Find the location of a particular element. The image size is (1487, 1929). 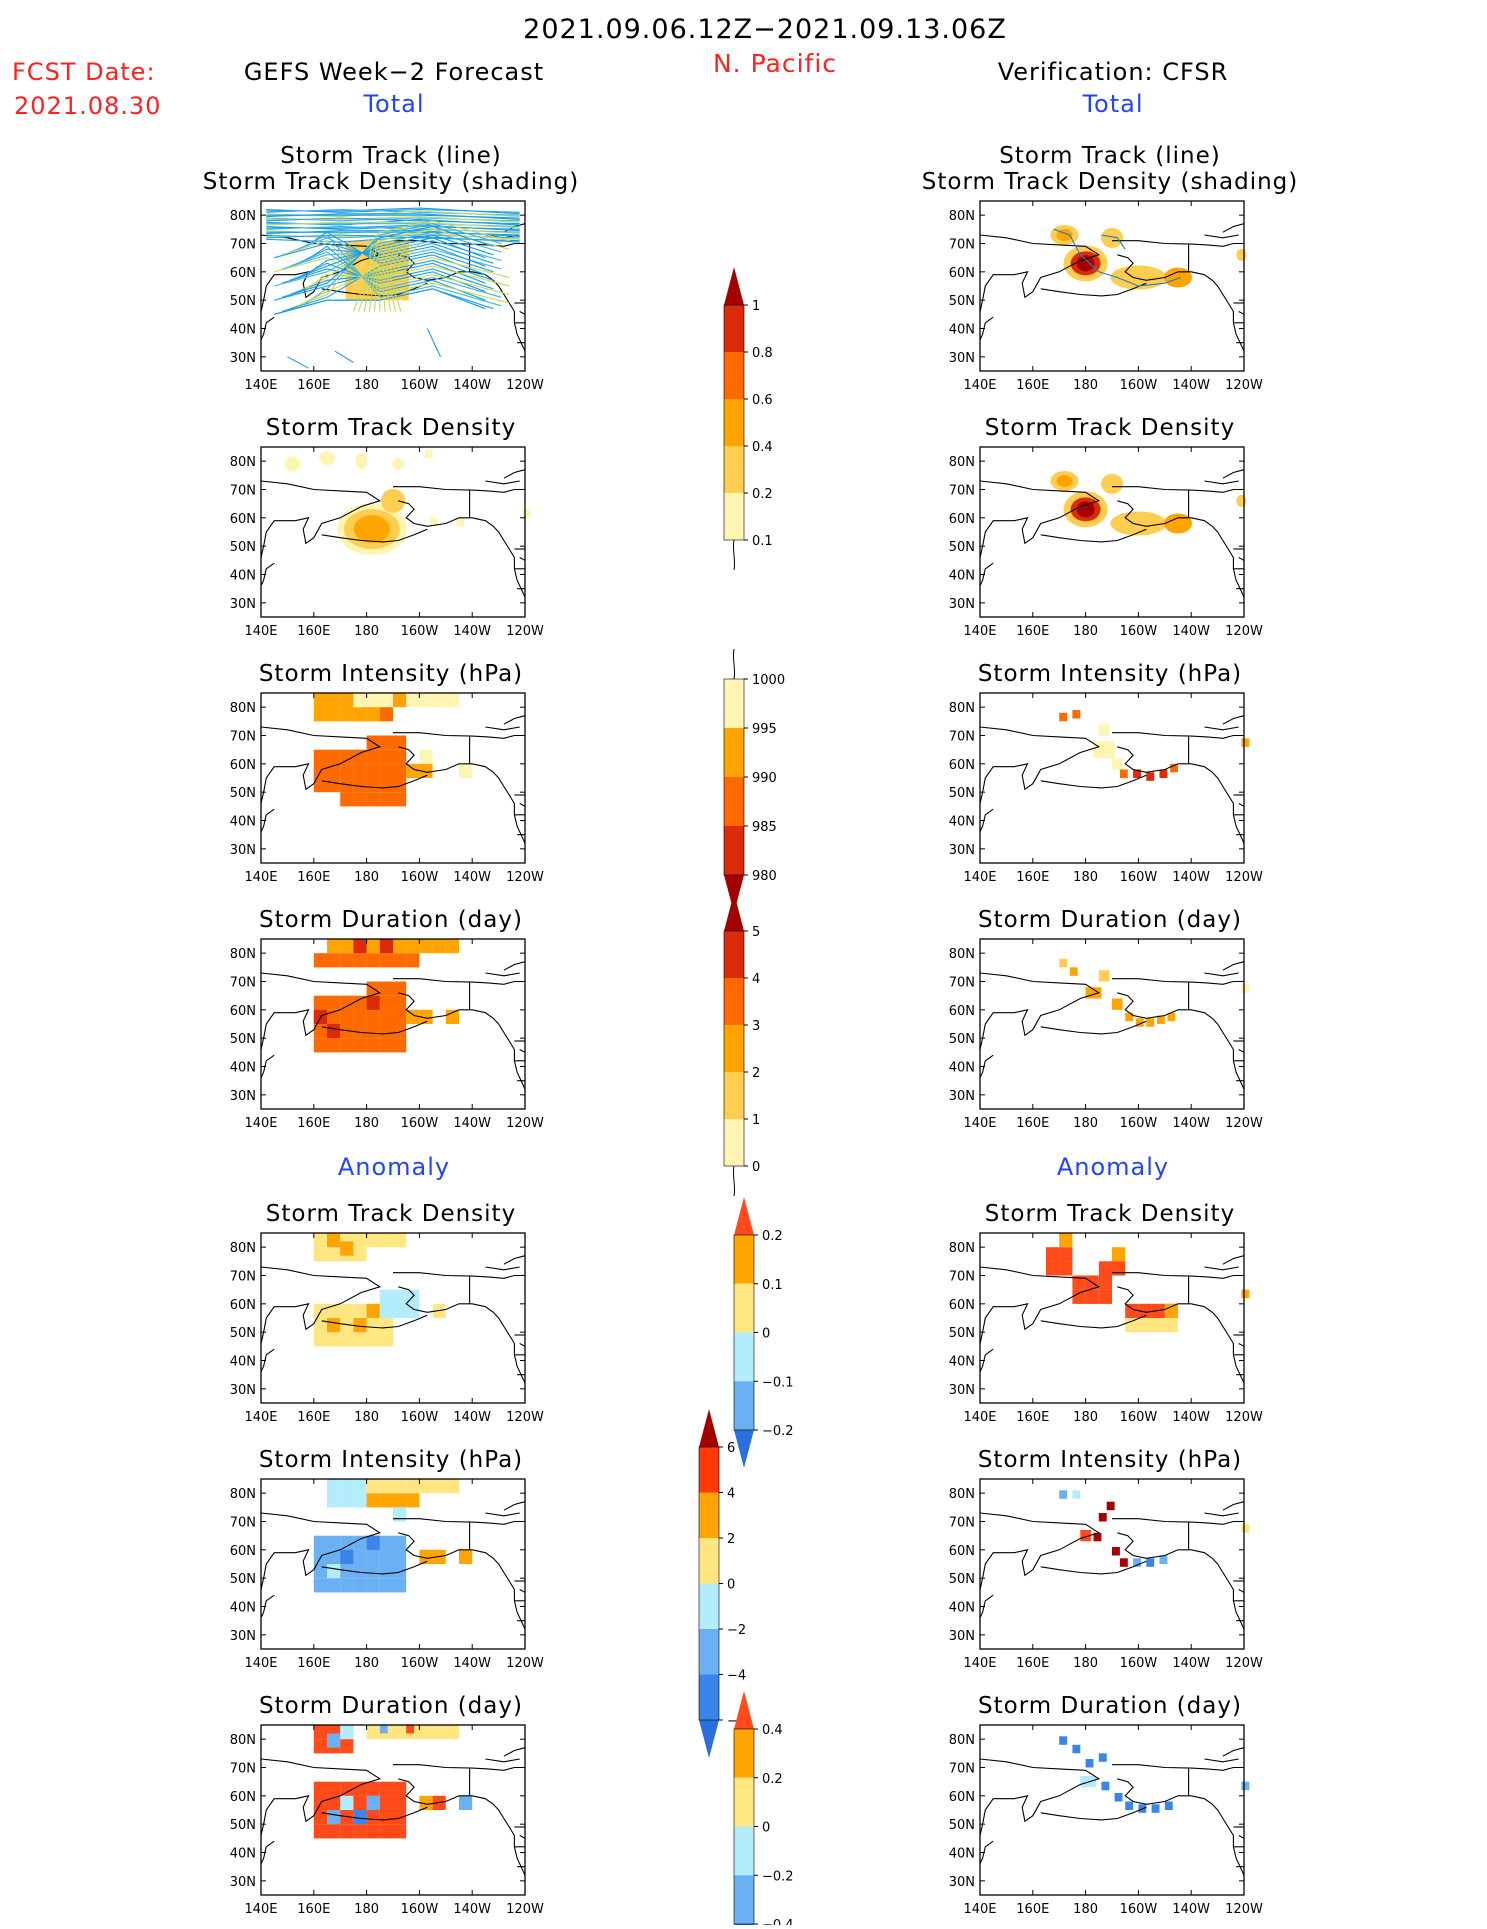

lat-tick-label: 80N is located at coordinates (243, 1740).